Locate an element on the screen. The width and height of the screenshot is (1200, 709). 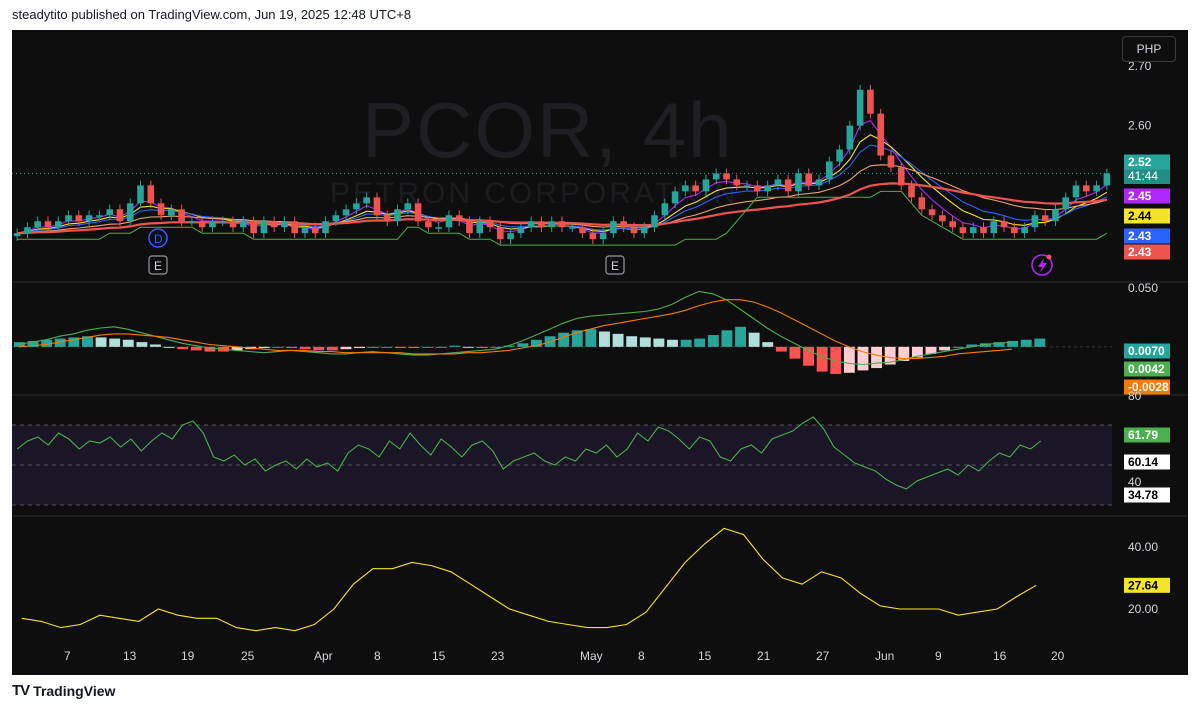
rsi-value-label-bg is located at coordinates (1147, 435).